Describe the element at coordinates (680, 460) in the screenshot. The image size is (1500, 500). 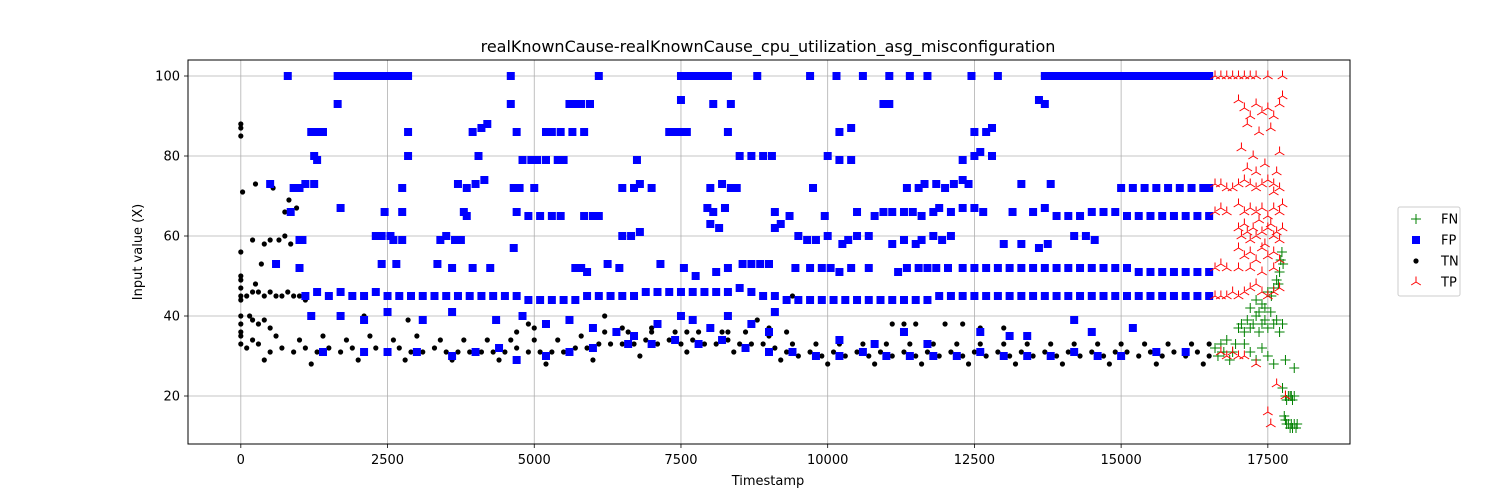
I see `x-tick-label: 7500` at that location.